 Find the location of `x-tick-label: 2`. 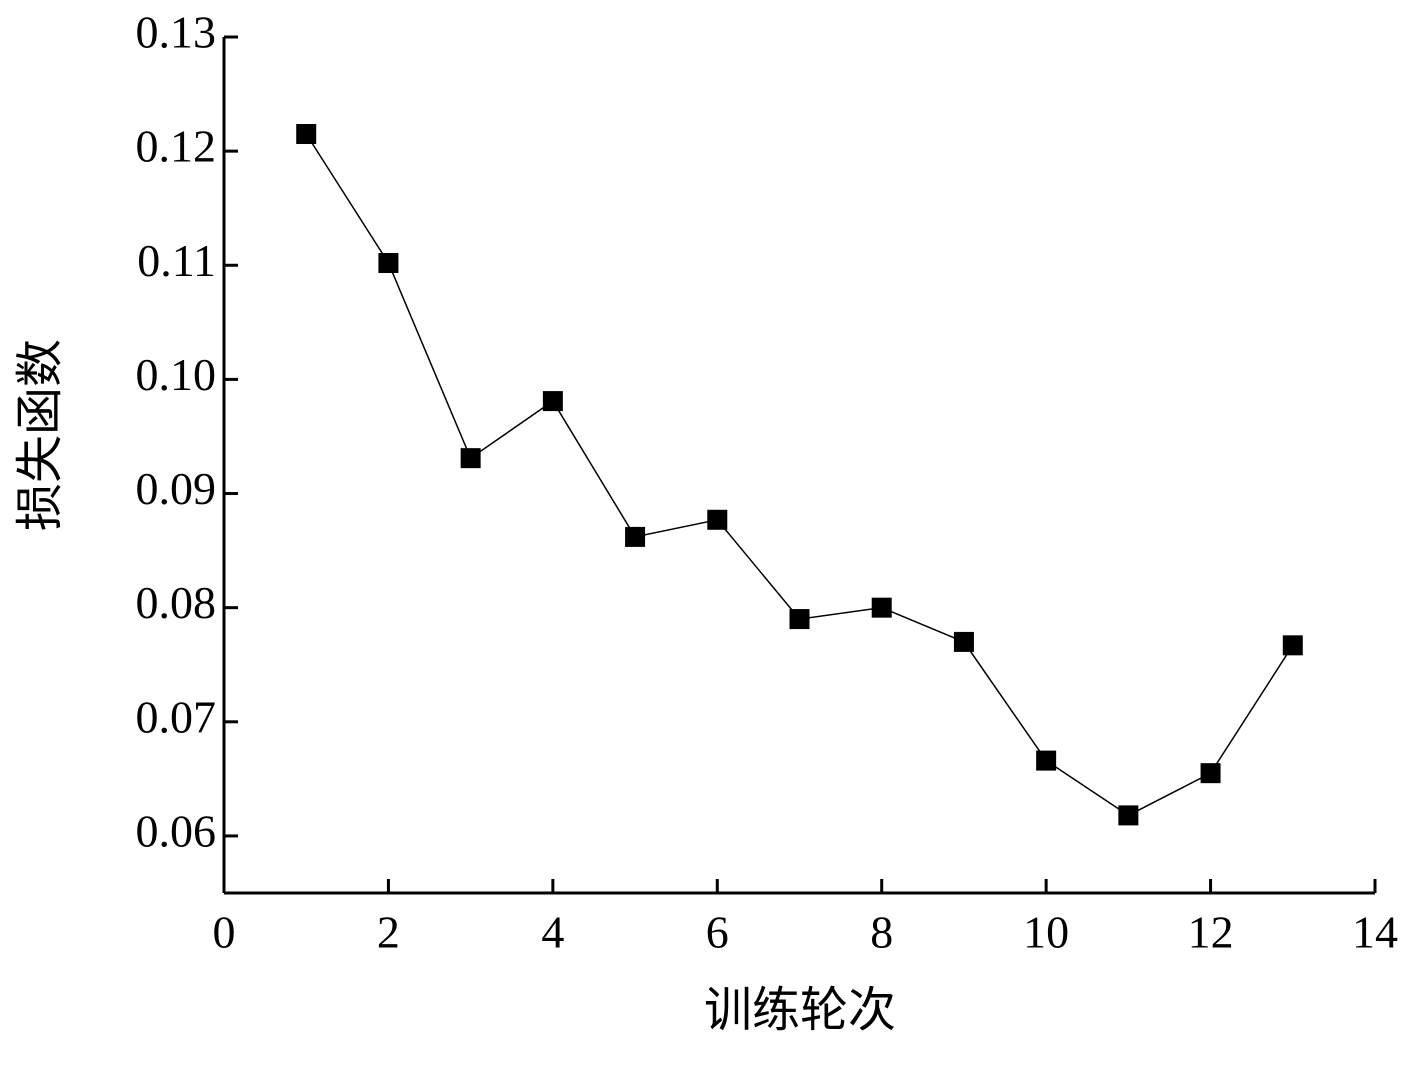

x-tick-label: 2 is located at coordinates (388, 932).